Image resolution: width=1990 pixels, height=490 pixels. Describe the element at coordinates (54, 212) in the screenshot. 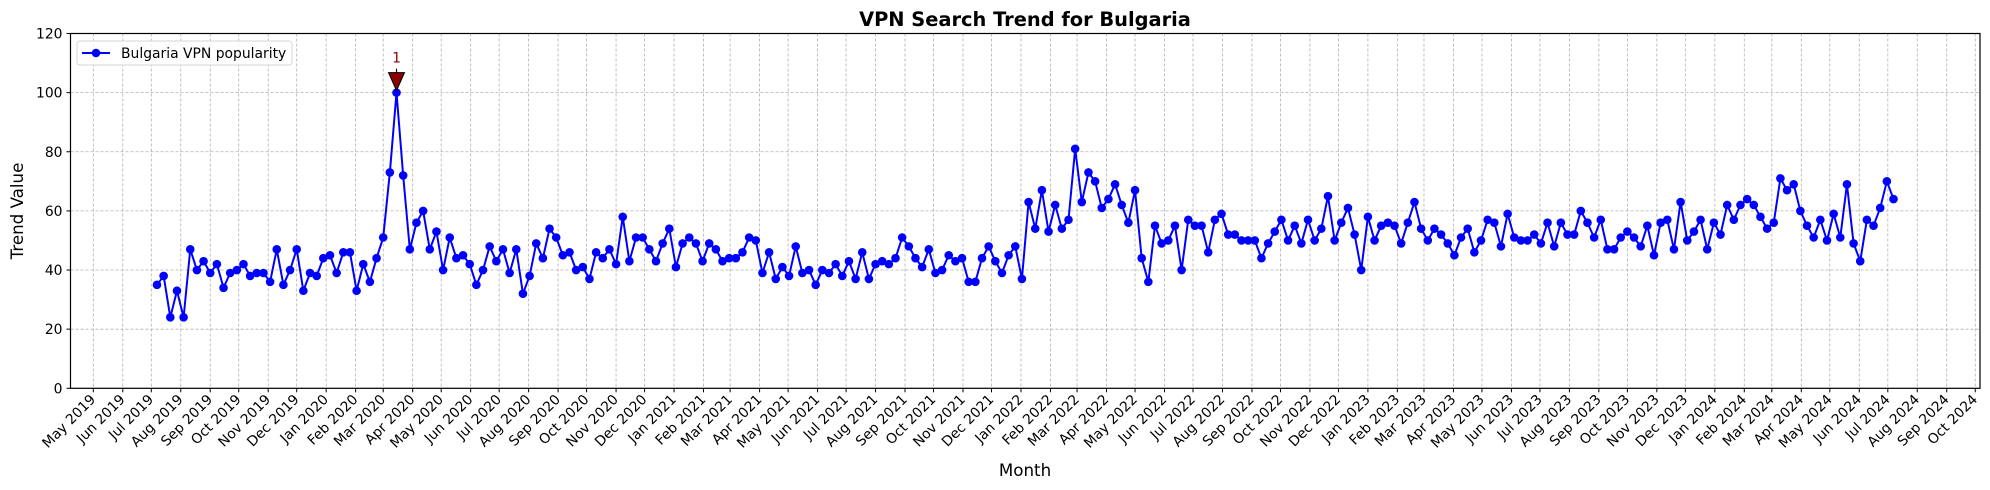

I see `y-tick-label: 60` at that location.